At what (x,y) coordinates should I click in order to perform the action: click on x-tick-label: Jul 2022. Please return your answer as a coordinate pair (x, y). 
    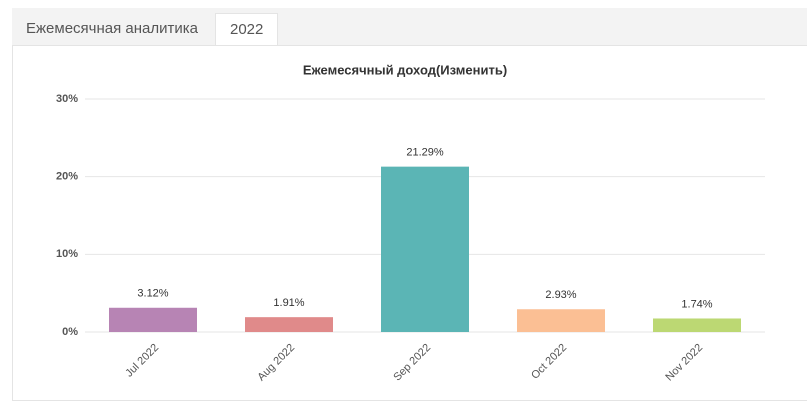
    Looking at the image, I should click on (142, 361).